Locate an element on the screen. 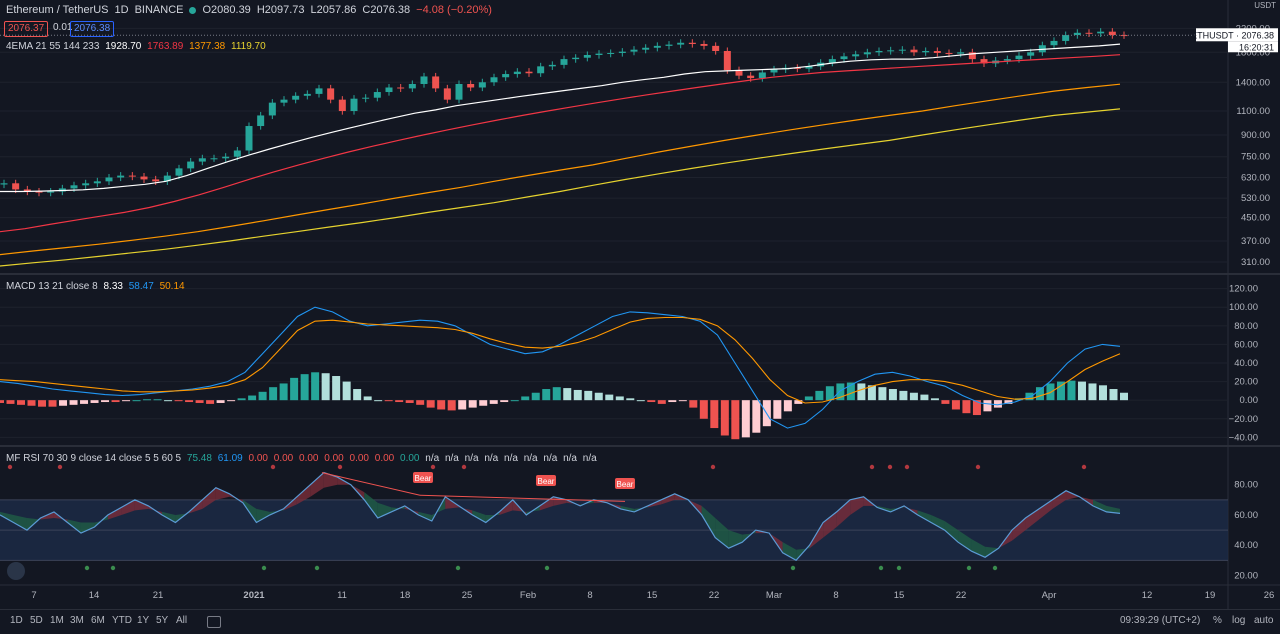 This screenshot has width=1280, height=634. tf-1y: 1Y is located at coordinates (143, 620).